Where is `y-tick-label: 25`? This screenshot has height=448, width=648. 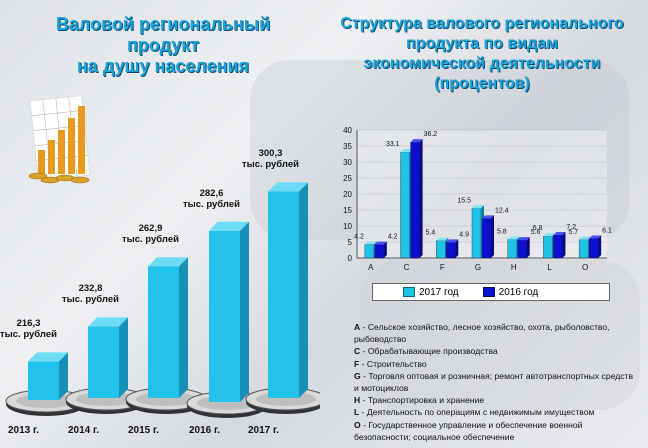
y-tick-label: 25 is located at coordinates (347, 178).